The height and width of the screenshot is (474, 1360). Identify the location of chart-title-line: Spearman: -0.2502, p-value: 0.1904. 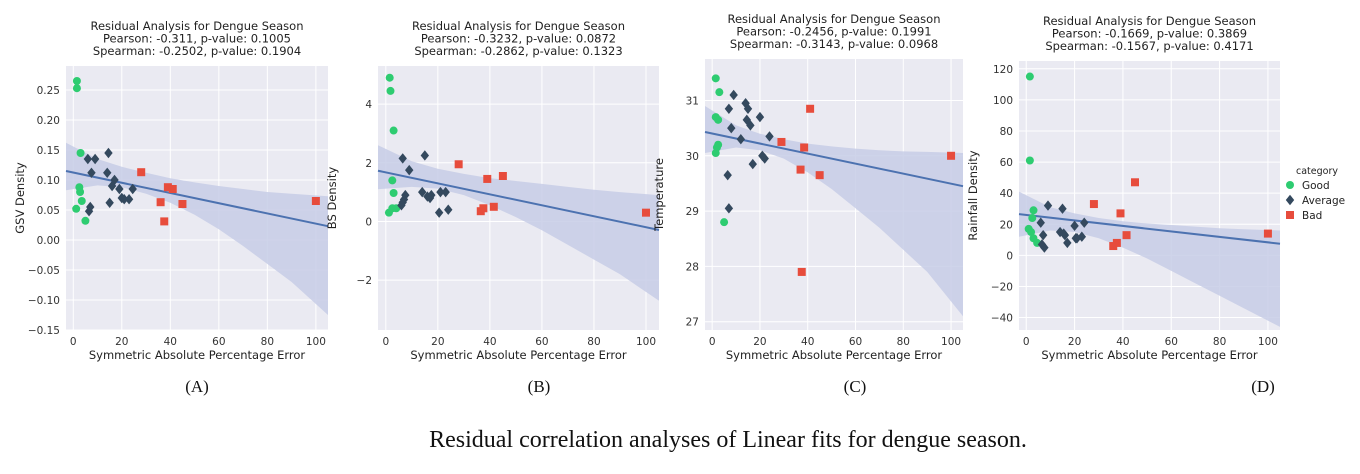
(197, 51).